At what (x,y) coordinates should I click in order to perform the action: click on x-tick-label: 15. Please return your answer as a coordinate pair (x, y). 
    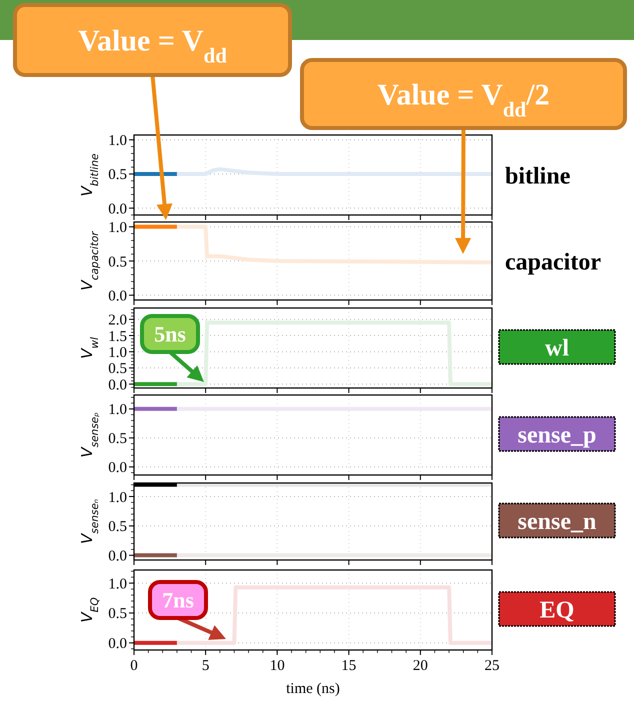
    Looking at the image, I should click on (348, 666).